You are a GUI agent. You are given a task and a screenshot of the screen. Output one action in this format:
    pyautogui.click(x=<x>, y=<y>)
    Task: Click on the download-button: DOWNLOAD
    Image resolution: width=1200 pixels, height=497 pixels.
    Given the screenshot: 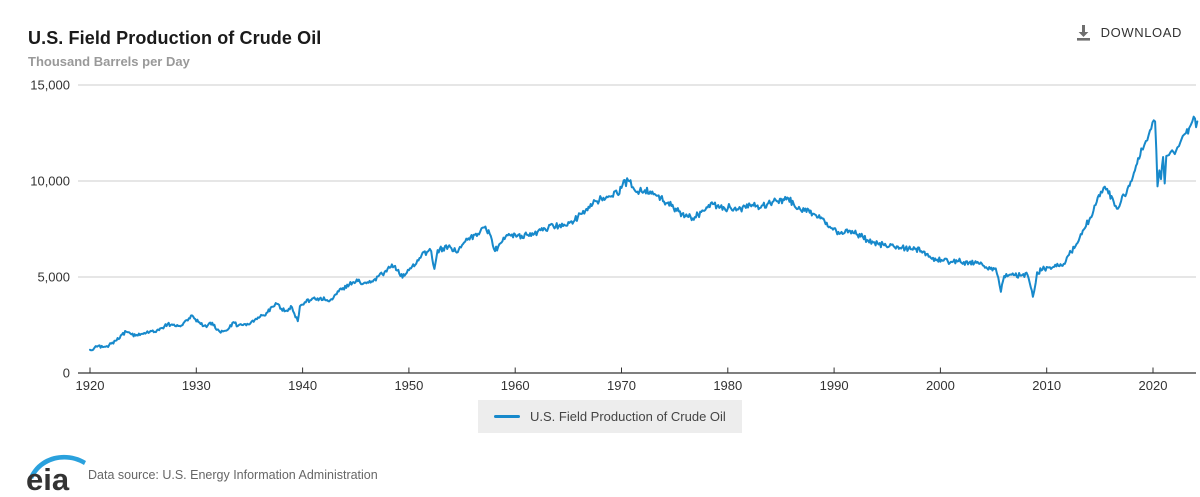 What is the action you would take?
    pyautogui.click(x=1128, y=32)
    